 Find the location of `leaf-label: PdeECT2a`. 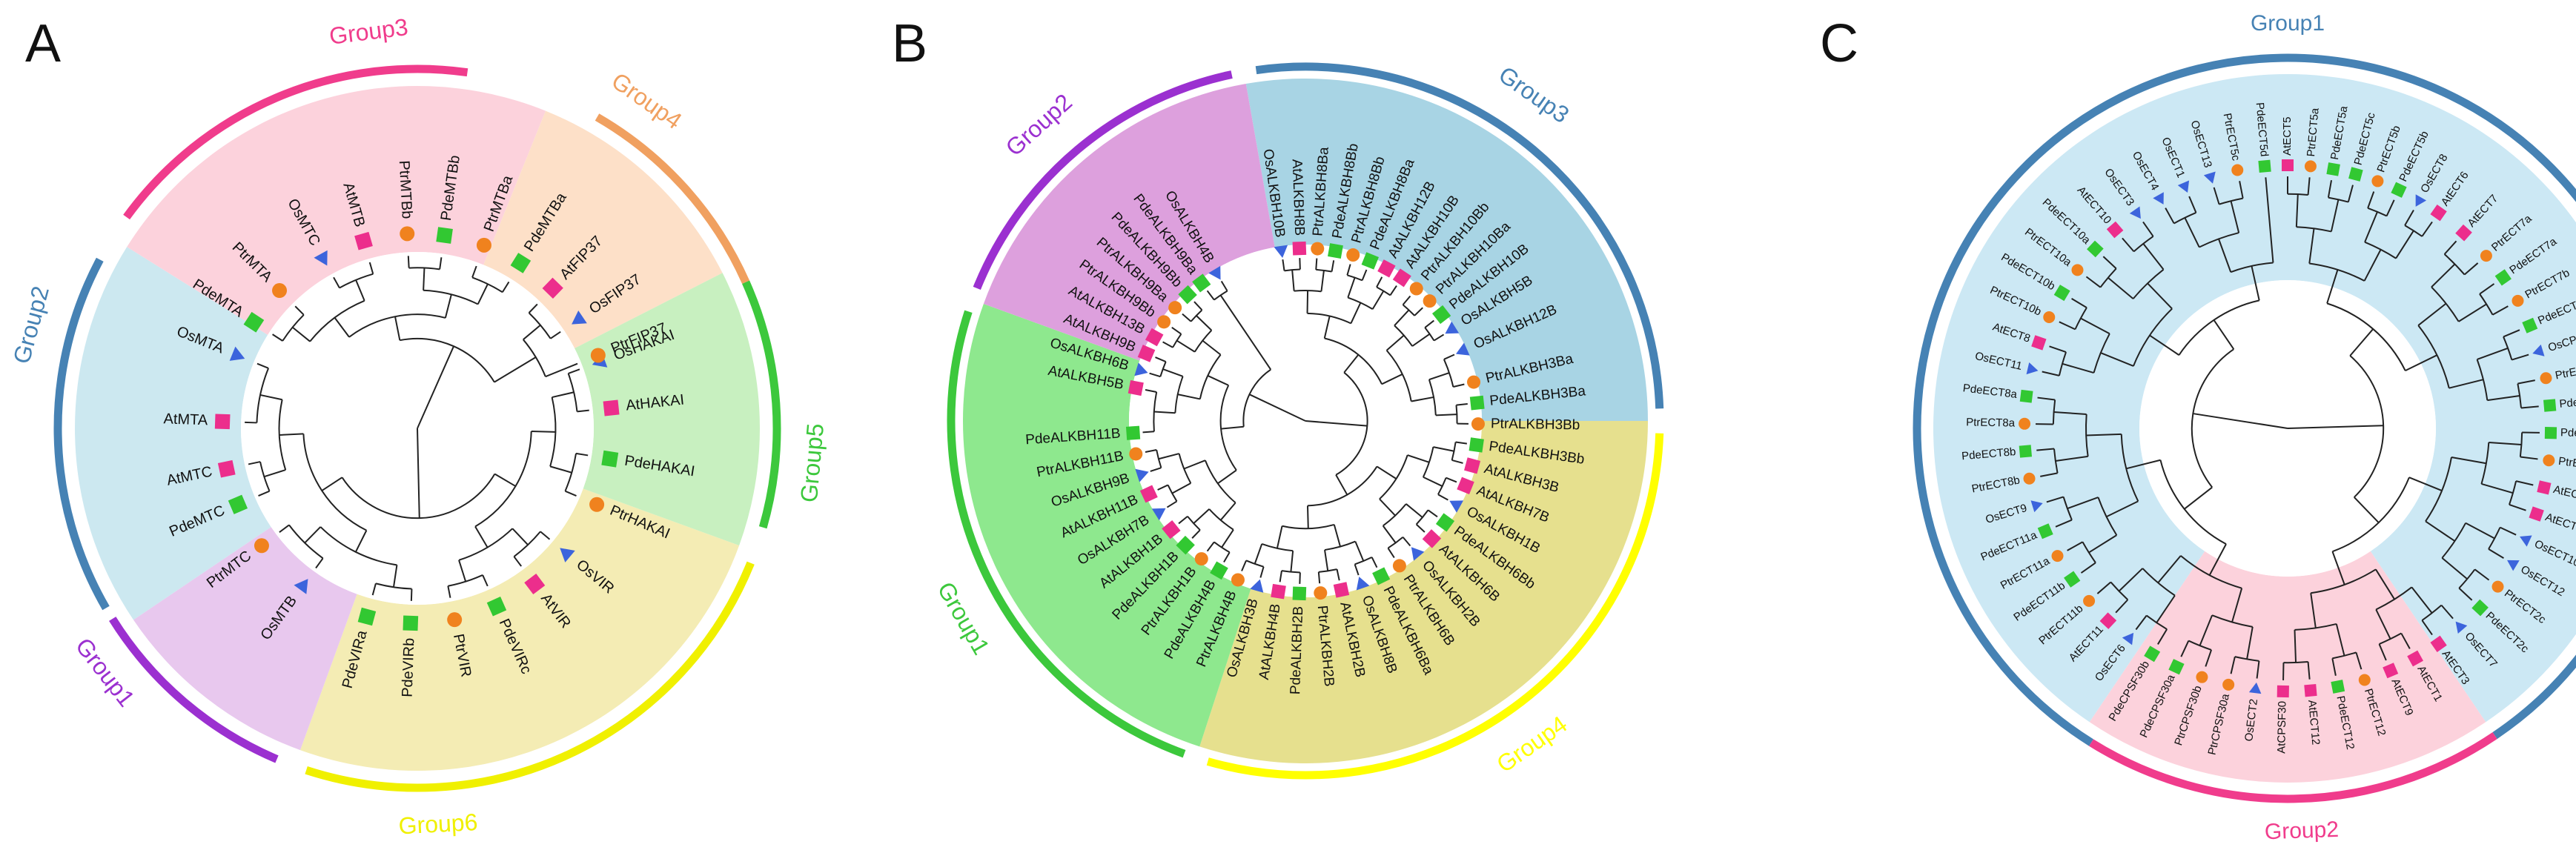

leaf-label: PdeECT2a is located at coordinates (2568, 432).